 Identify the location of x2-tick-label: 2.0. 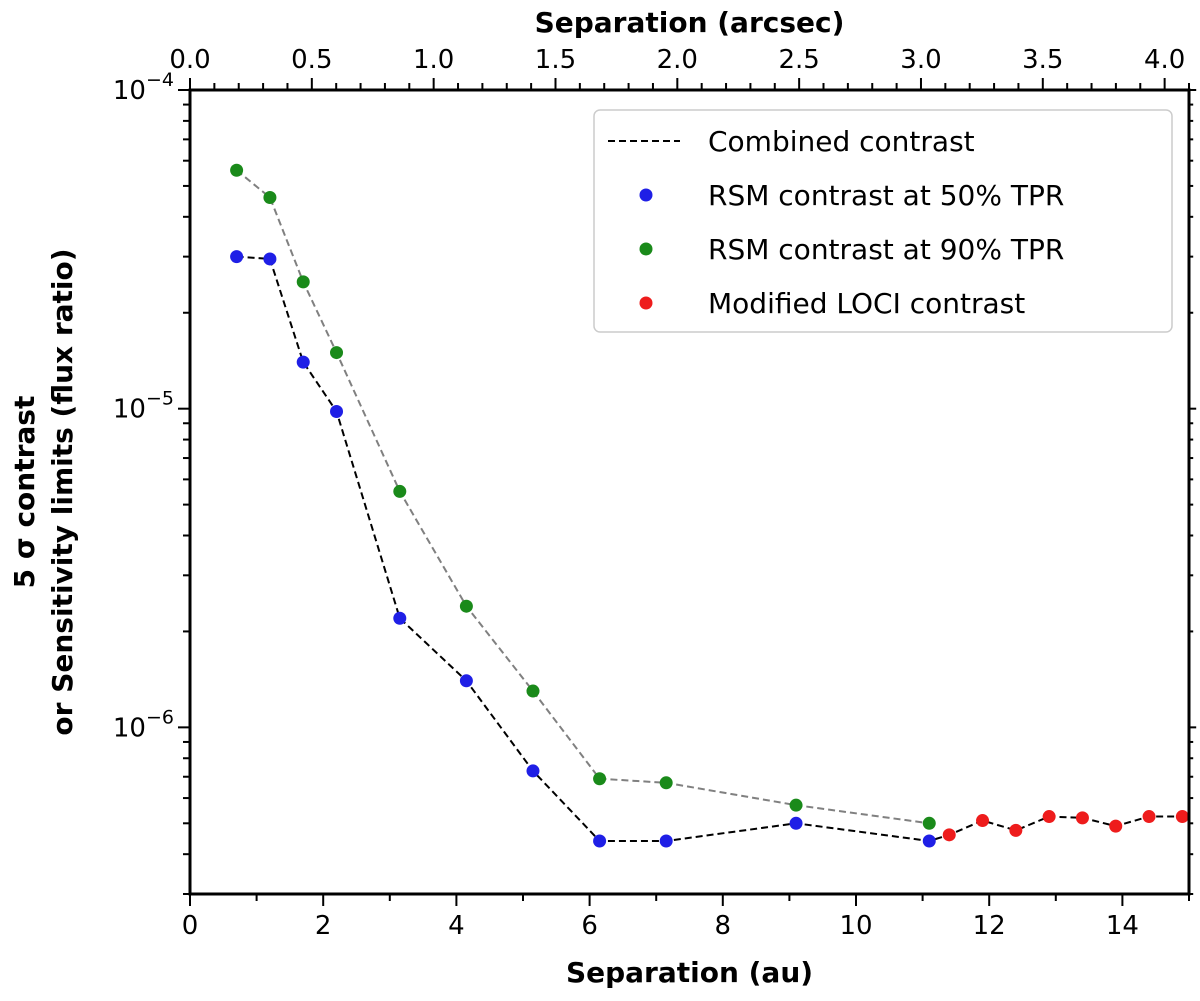
(677, 60).